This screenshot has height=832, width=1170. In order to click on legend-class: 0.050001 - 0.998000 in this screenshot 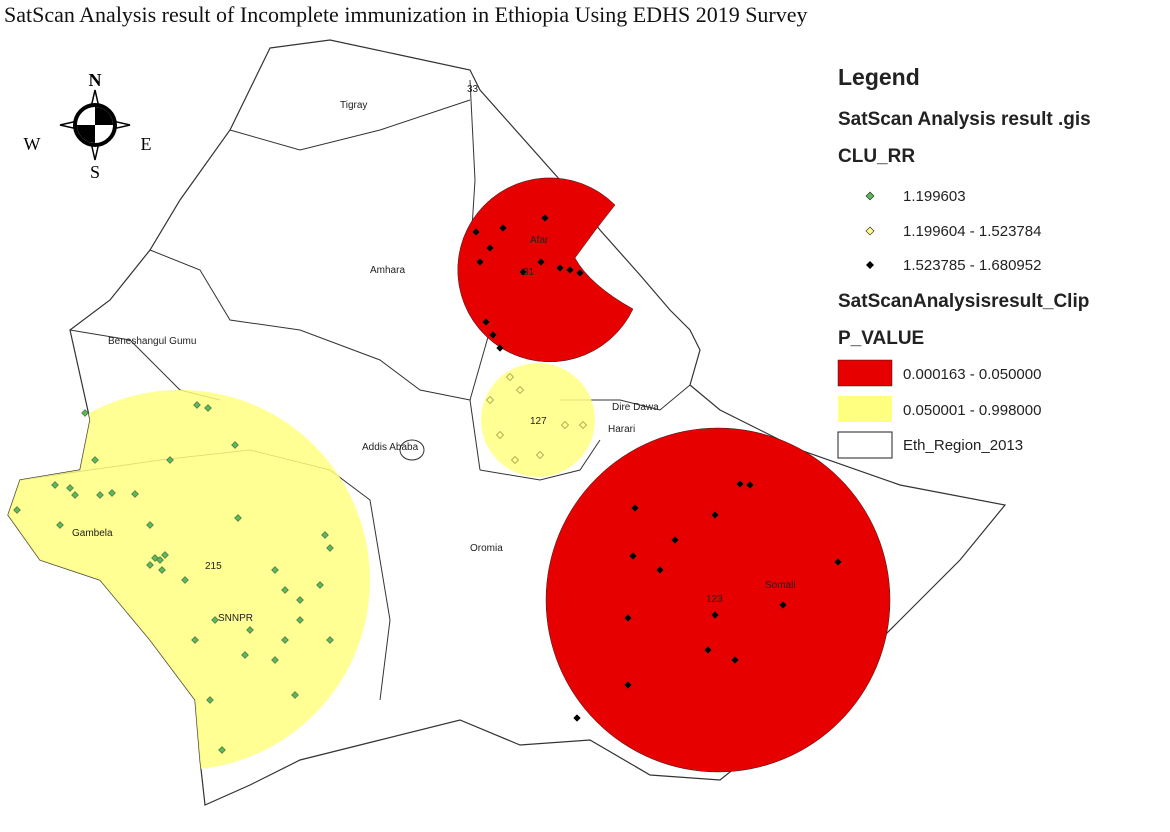, I will do `click(972, 410)`.